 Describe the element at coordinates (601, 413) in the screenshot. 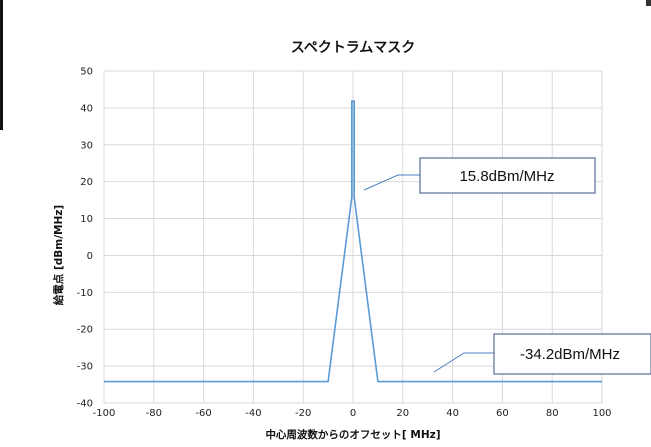

I see `x-tick-label: 100` at that location.